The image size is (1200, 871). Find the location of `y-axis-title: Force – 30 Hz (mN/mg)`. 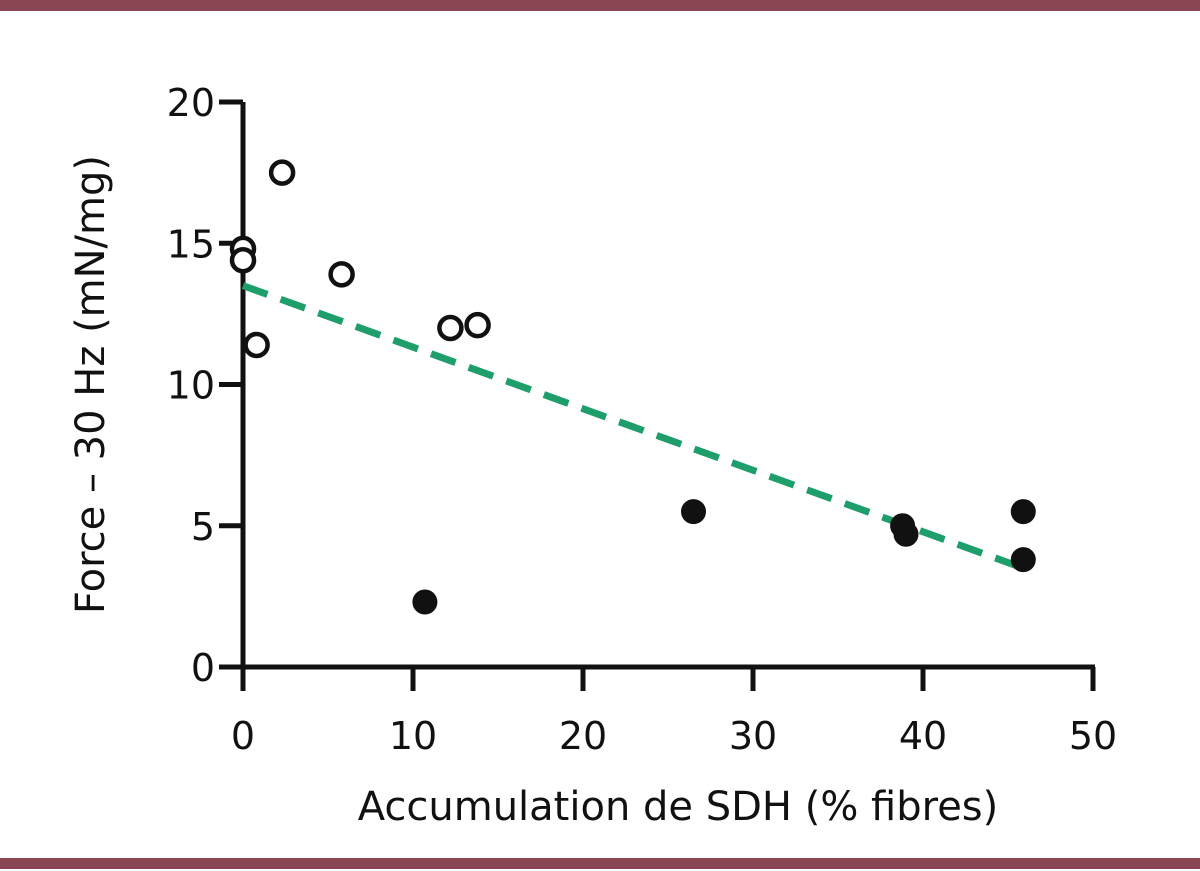

y-axis-title: Force – 30 Hz (mN/mg) is located at coordinates (91, 384).